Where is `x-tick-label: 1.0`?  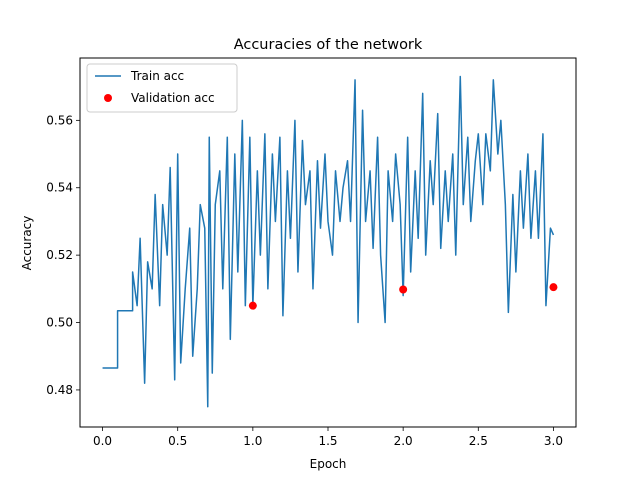 x-tick-label: 1.0 is located at coordinates (252, 441).